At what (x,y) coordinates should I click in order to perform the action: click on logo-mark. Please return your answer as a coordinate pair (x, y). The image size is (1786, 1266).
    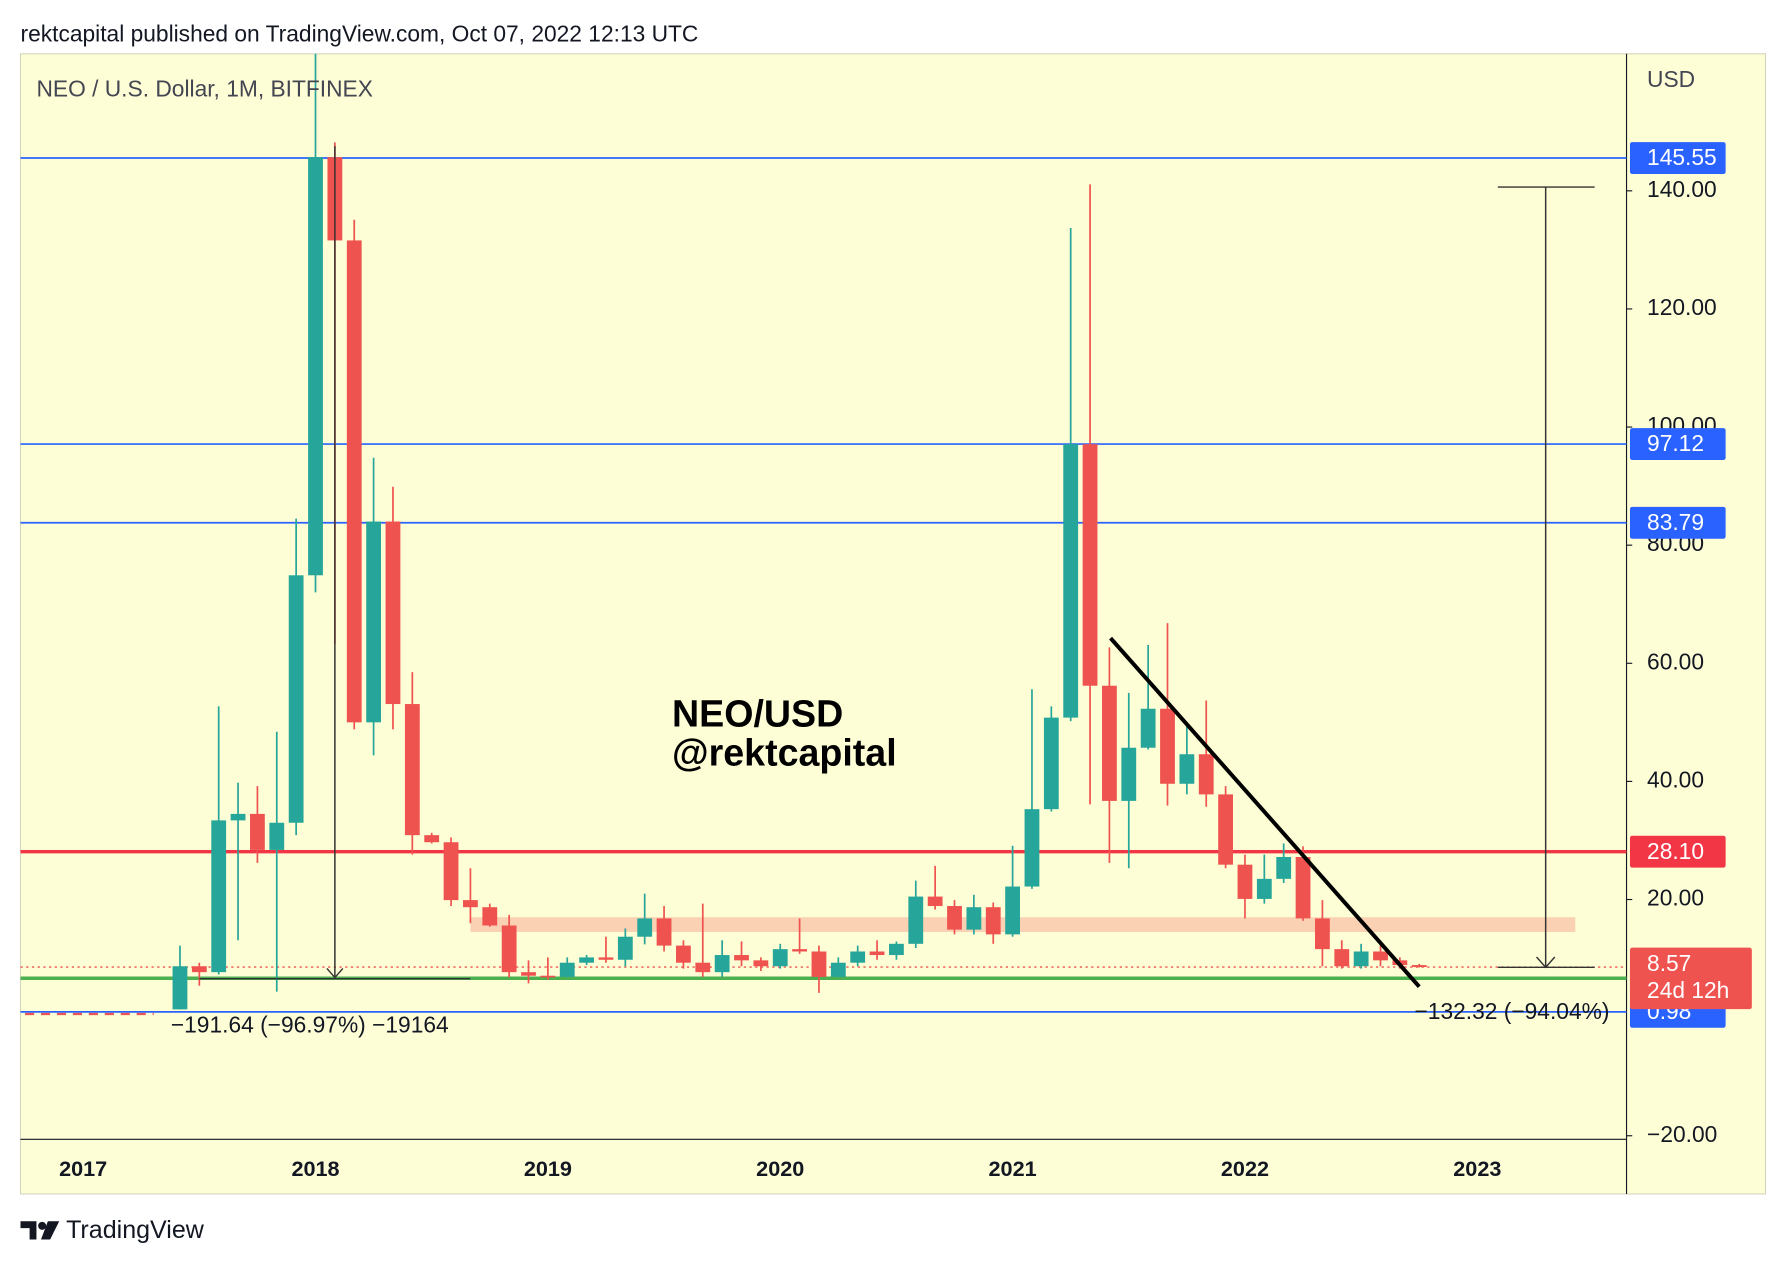
    Looking at the image, I should click on (42, 1225).